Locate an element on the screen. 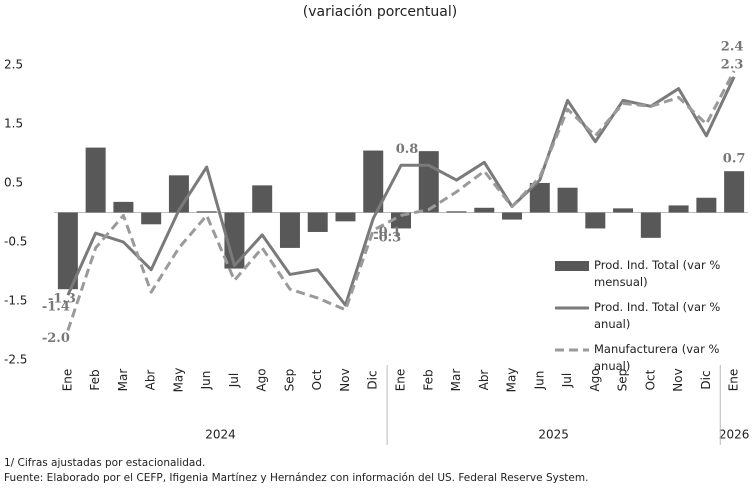  value-label: -1.3 is located at coordinates (62, 299).